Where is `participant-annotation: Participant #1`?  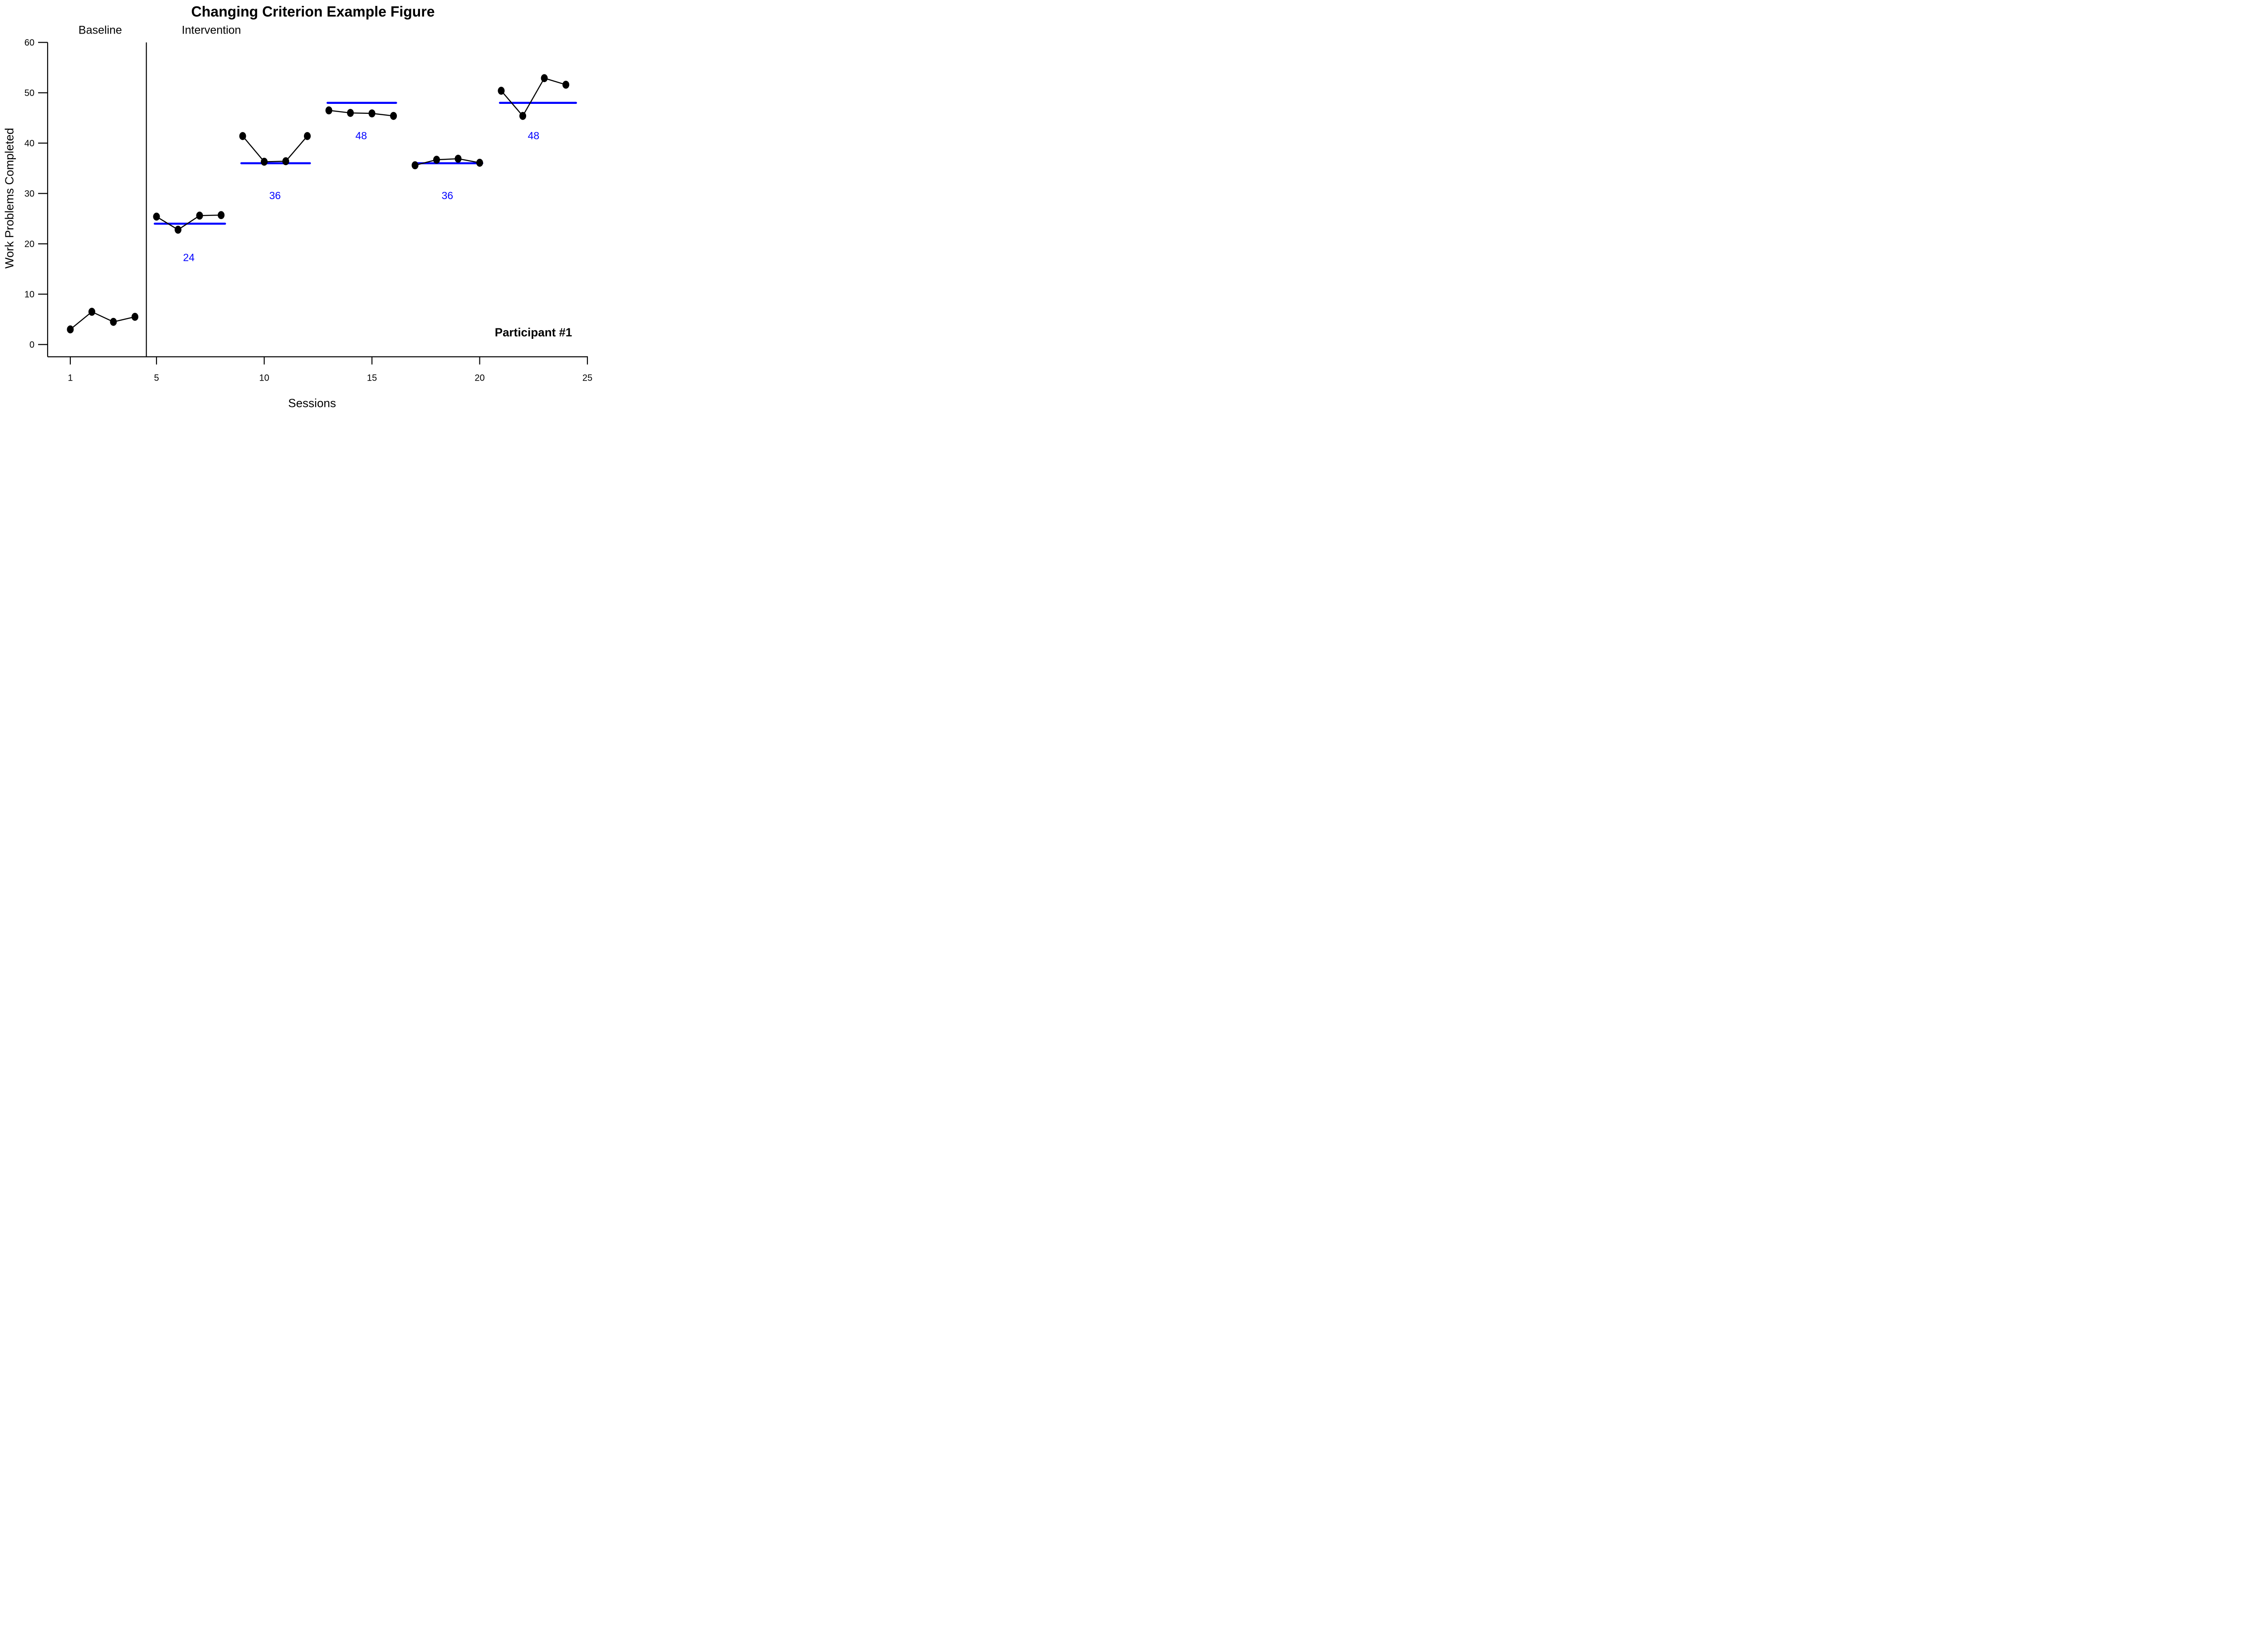 participant-annotation: Participant #1 is located at coordinates (533, 332).